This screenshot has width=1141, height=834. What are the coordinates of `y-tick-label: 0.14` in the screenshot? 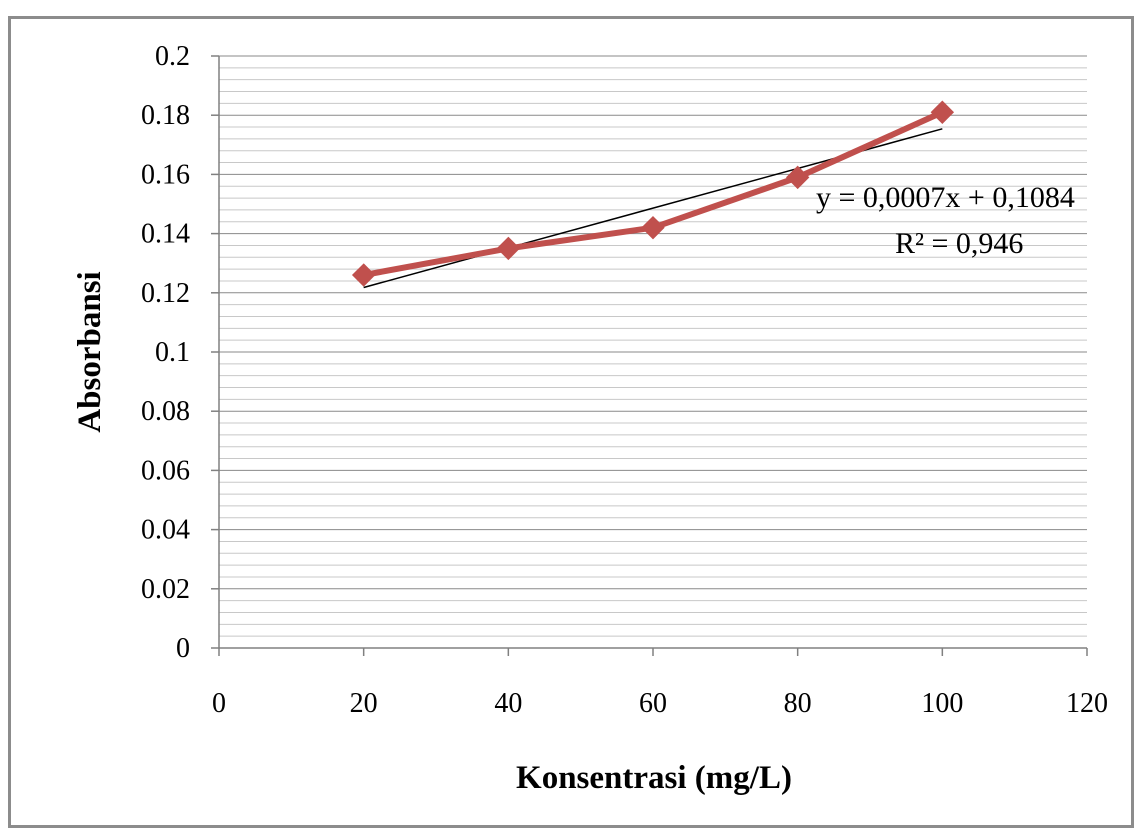 It's located at (165, 234).